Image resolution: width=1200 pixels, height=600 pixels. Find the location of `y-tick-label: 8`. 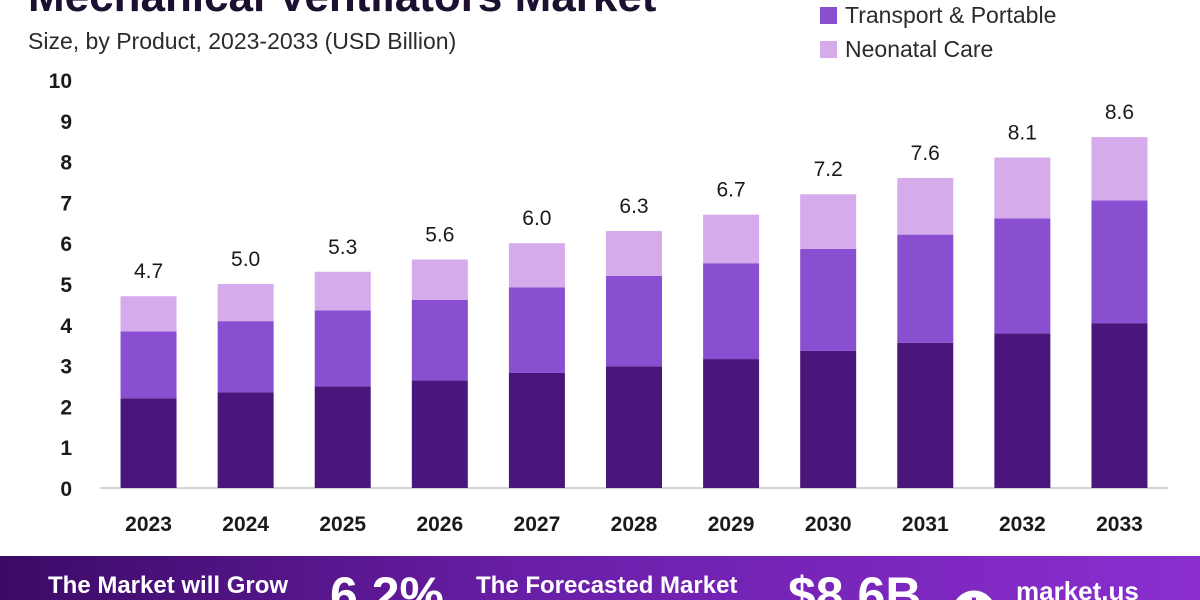

y-tick-label: 8 is located at coordinates (66, 163).